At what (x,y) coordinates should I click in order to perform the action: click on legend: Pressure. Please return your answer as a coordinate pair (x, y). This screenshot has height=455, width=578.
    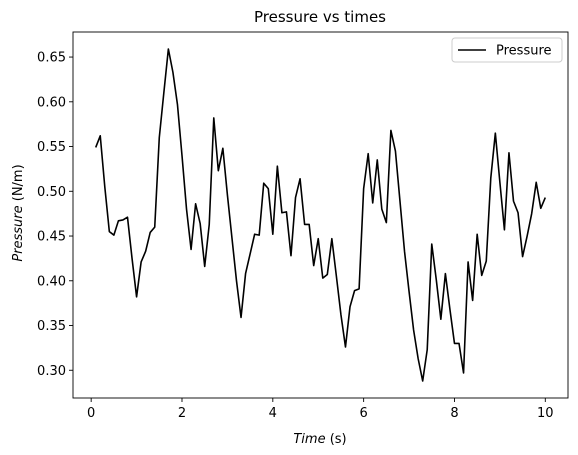
    Looking at the image, I should click on (507, 50).